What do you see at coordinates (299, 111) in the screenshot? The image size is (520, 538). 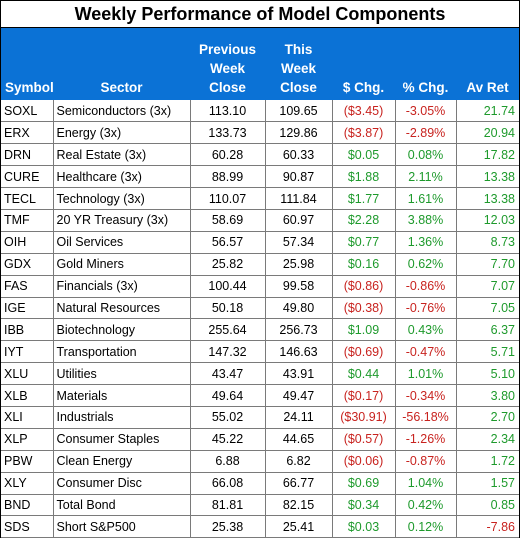 I see `this-close-cell: 109.65` at bounding box center [299, 111].